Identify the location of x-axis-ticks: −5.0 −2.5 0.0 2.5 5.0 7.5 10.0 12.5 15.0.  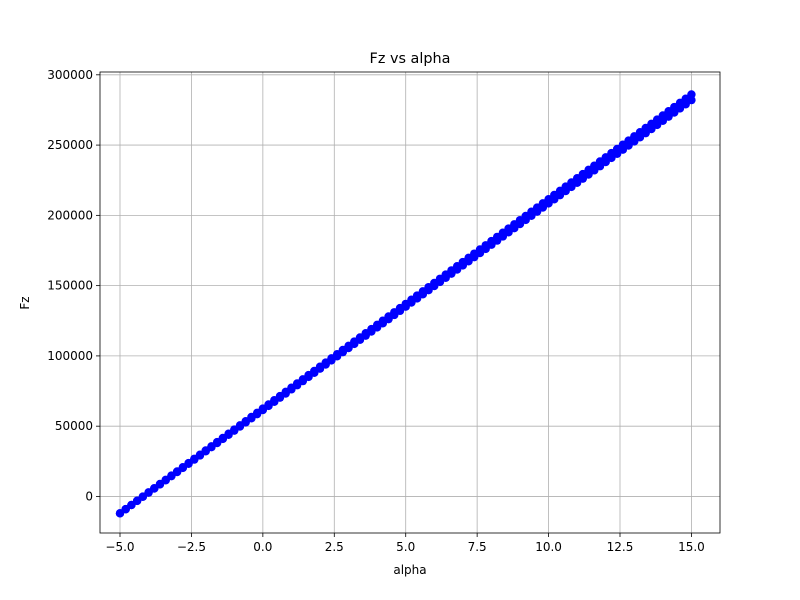
(405, 543).